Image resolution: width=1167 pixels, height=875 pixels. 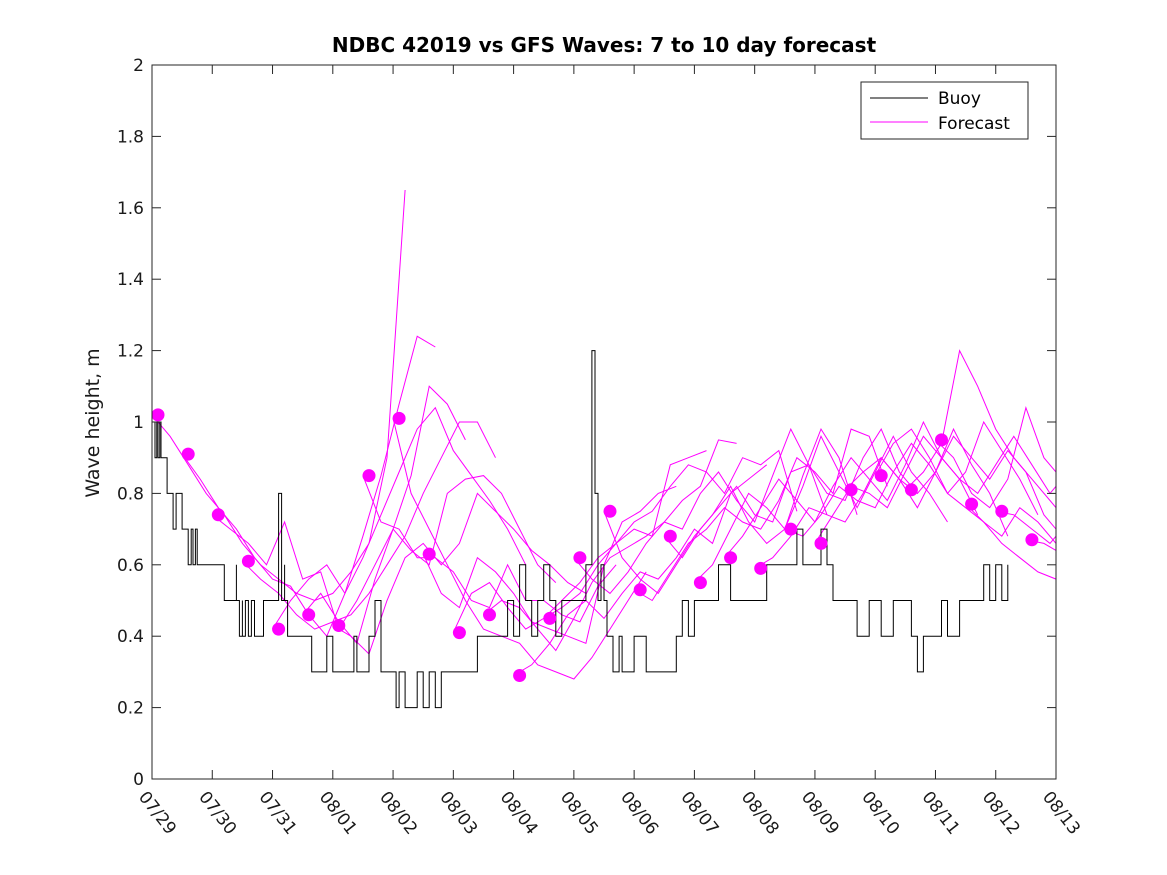 What do you see at coordinates (130, 280) in the screenshot?
I see `y-tick-label: 1.4` at bounding box center [130, 280].